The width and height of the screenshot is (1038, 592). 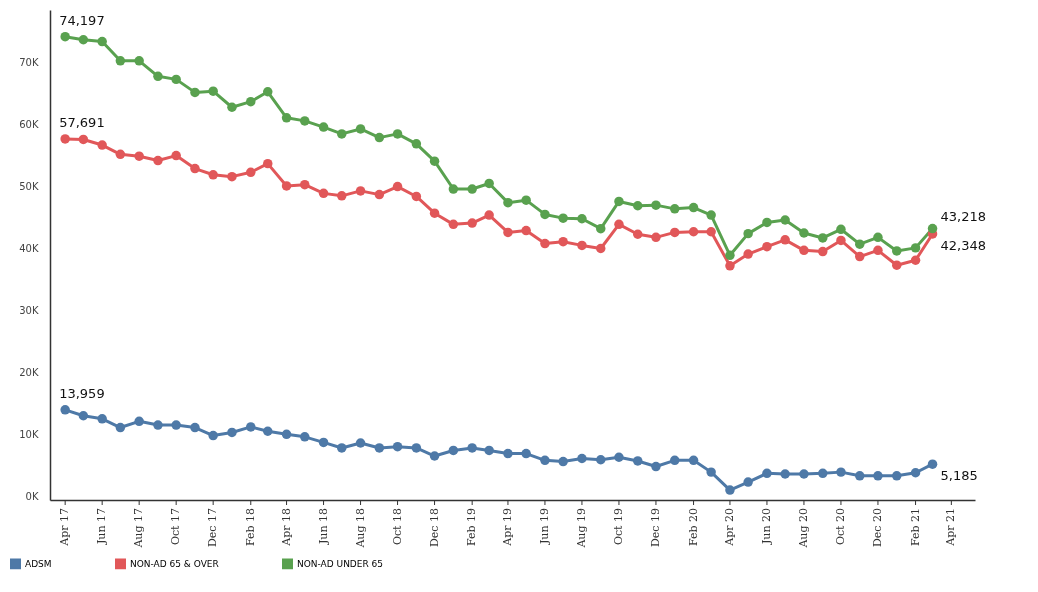 I want to click on x-tick-label: Apr 21, so click(x=951, y=527).